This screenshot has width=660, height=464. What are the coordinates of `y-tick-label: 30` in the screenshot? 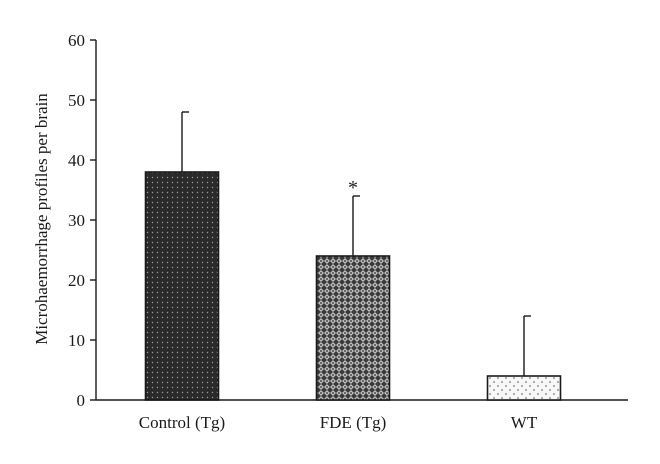 It's located at (76, 220).